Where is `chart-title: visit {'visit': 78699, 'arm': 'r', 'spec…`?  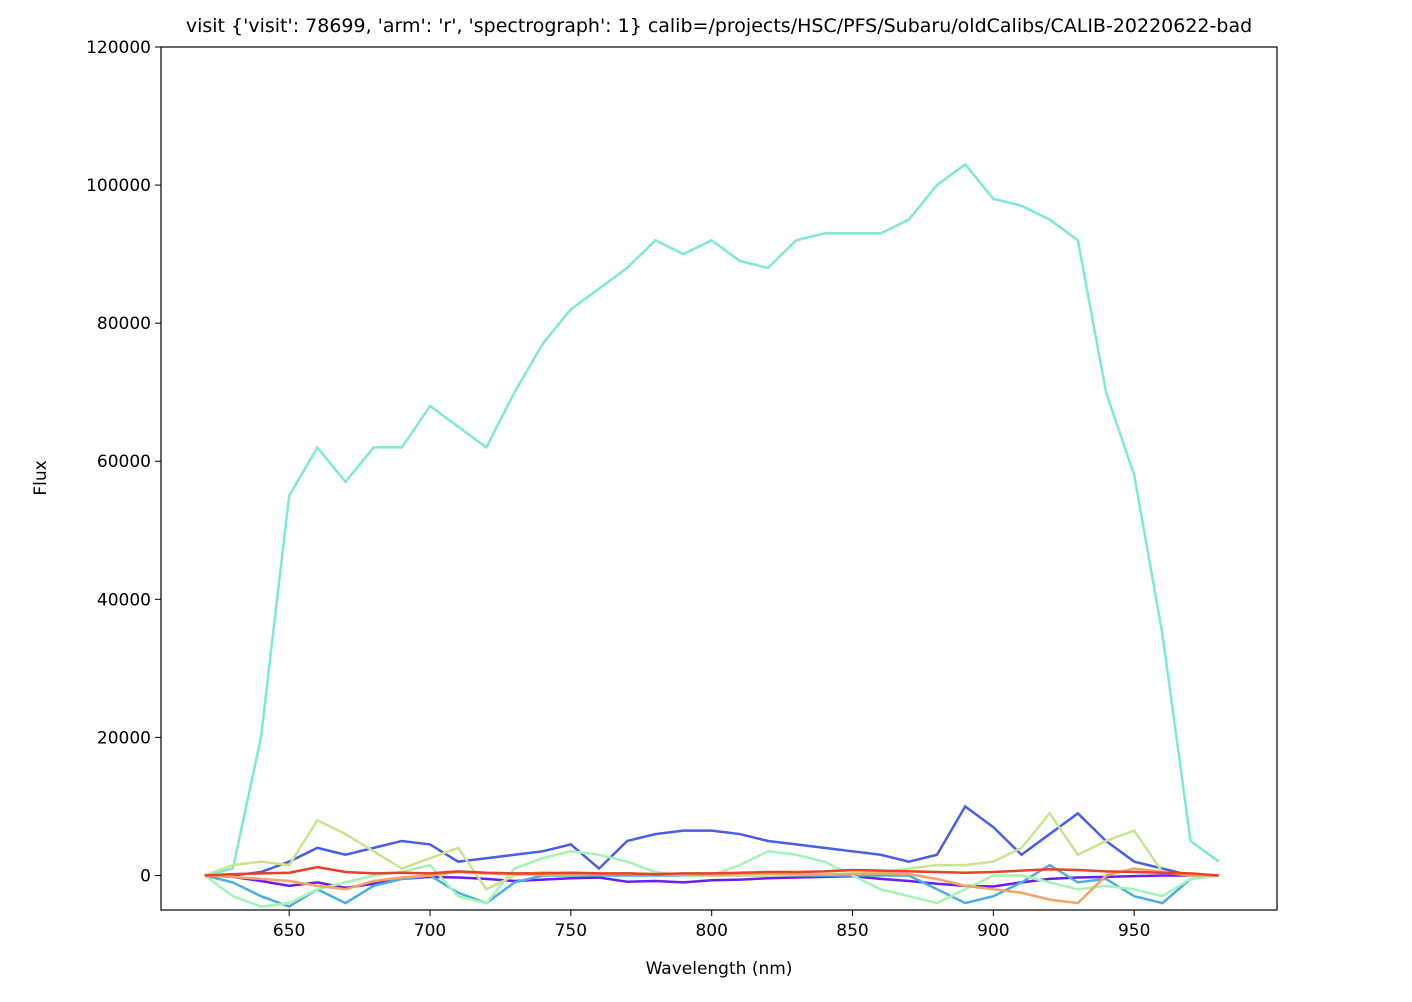
chart-title: visit {'visit': 78699, 'arm': 'r', 'spec… is located at coordinates (719, 26).